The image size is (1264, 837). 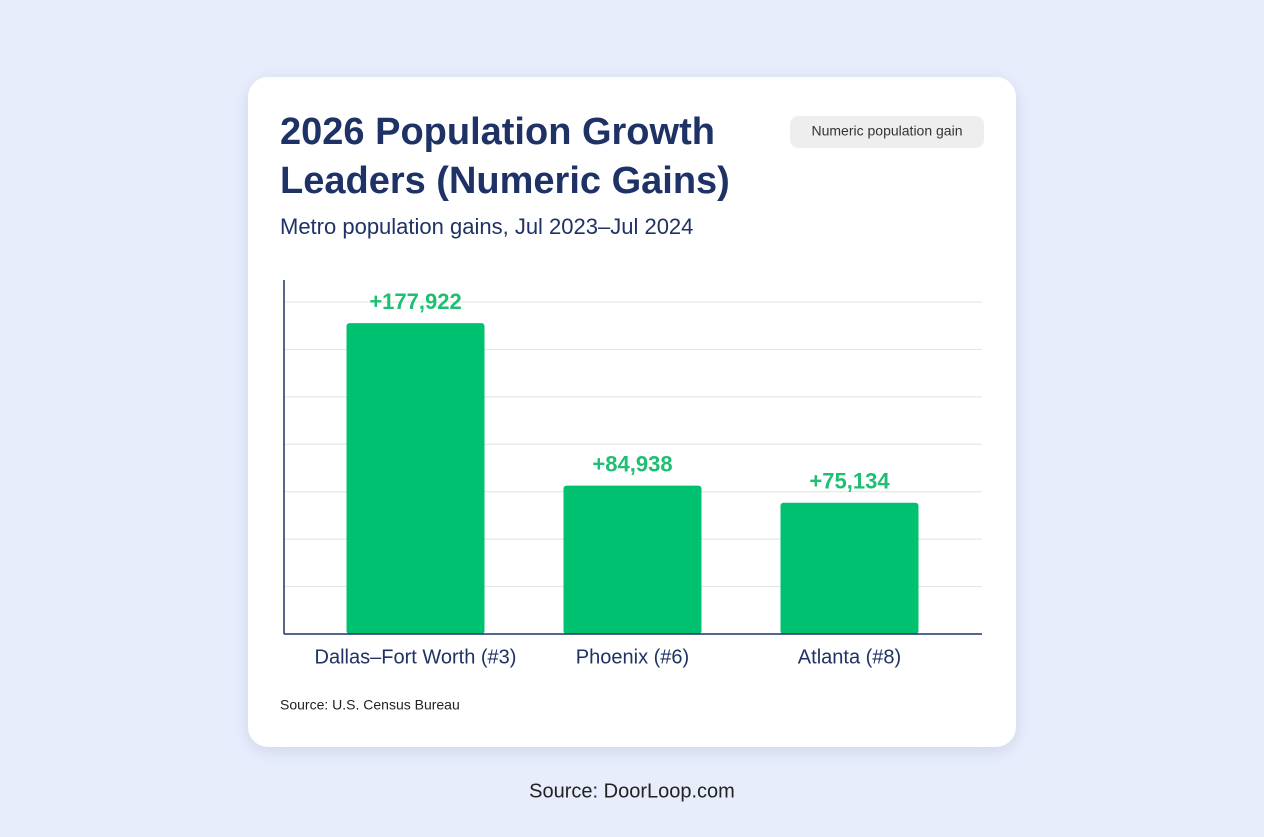 I want to click on badge-text: Numeric population gain, so click(x=887, y=131).